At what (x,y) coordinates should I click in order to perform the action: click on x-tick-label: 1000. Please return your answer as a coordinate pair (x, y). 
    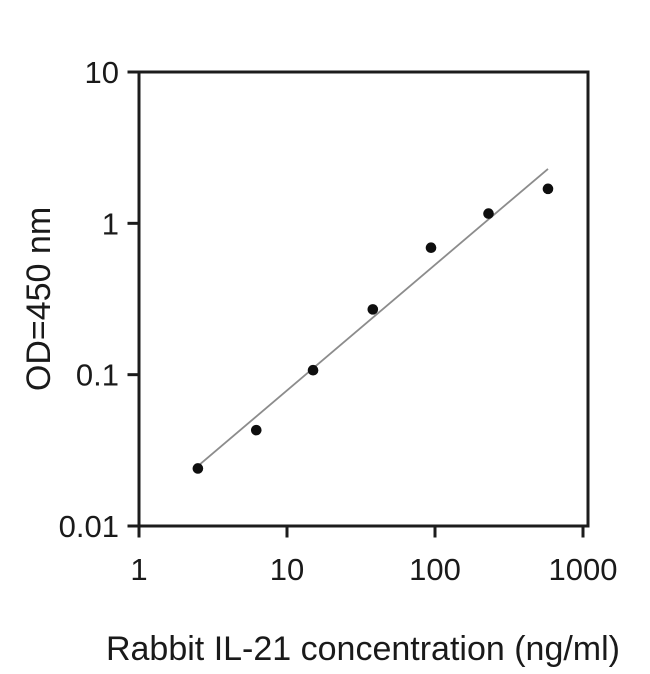
    Looking at the image, I should click on (583, 569).